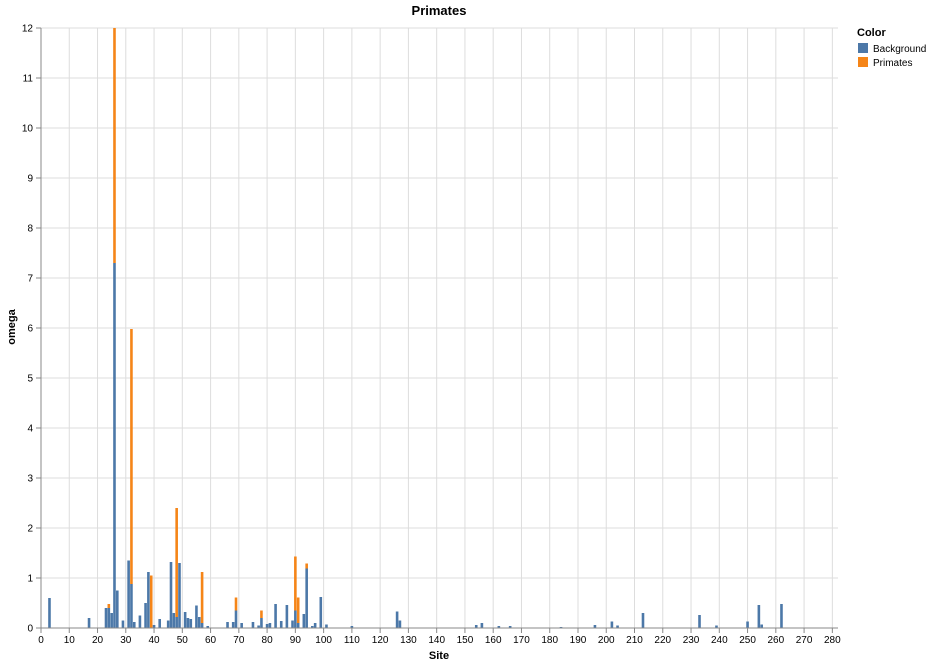 Image resolution: width=932 pixels, height=664 pixels. Describe the element at coordinates (891, 48) in the screenshot. I see `legend: Color Background Primates` at that location.